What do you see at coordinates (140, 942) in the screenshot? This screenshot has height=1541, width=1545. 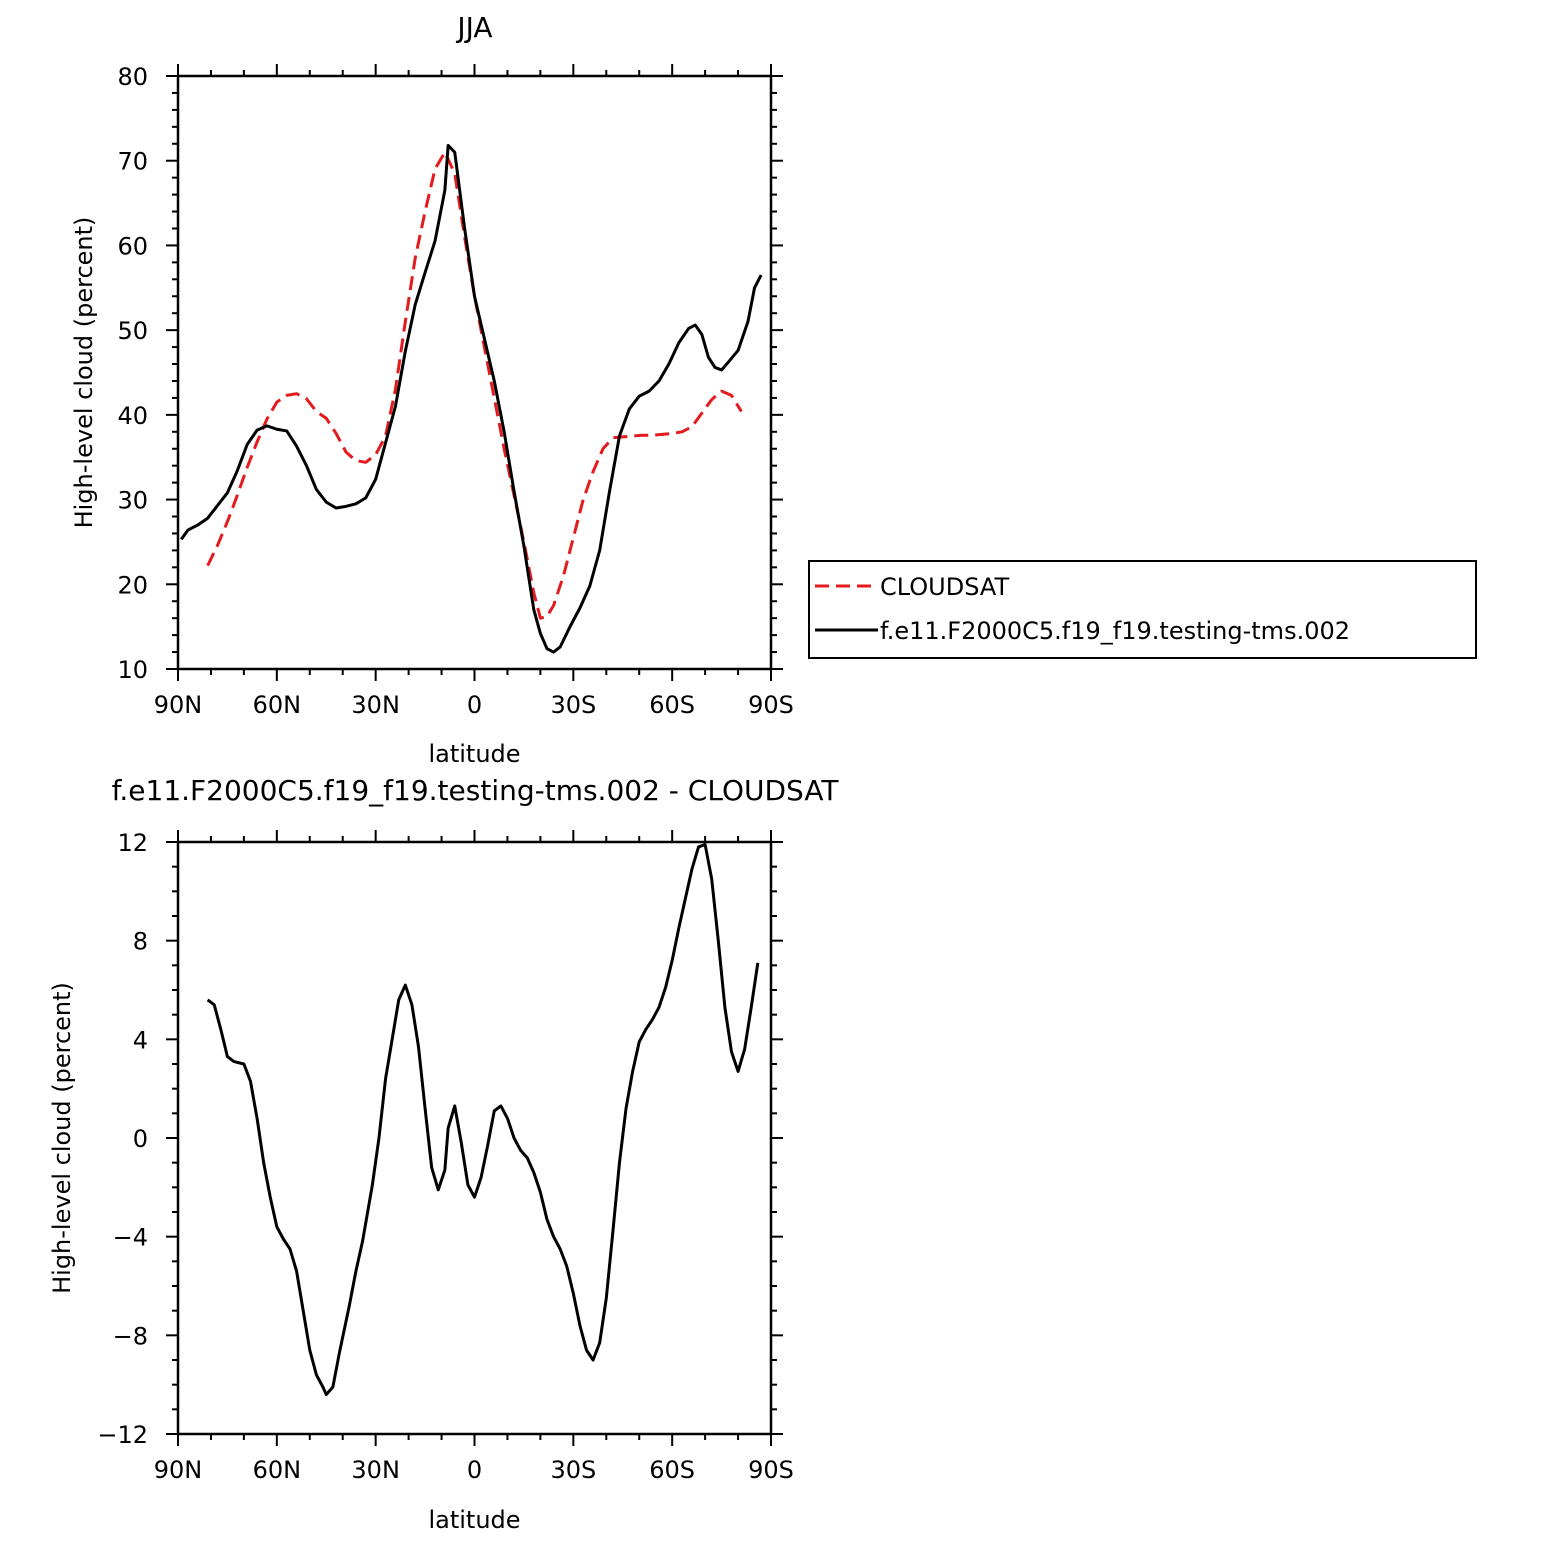 I see `y-tick-label: 8` at bounding box center [140, 942].